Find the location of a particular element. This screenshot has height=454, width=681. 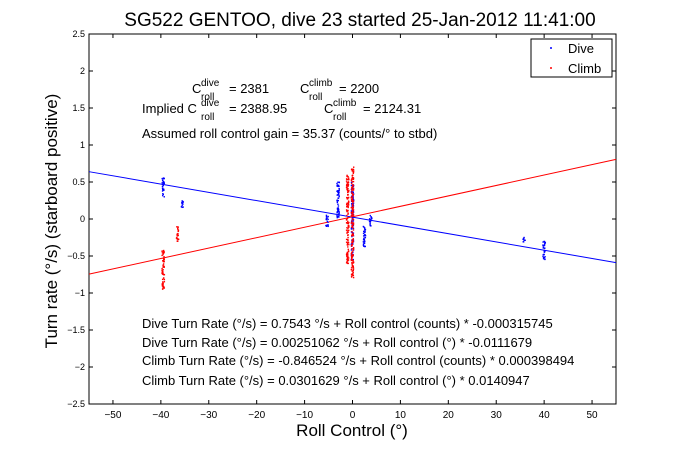

implied-climb-superscript: climb is located at coordinates (345, 103).